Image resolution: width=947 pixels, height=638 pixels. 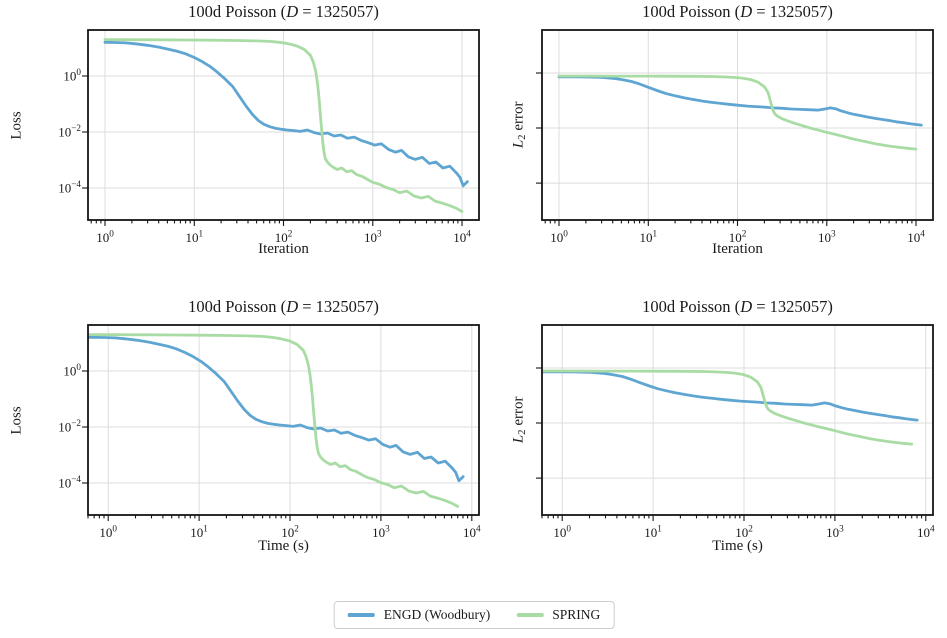 I want to click on legend-item-engd-woodbury: ENGD (Woodbury), so click(x=419, y=615).